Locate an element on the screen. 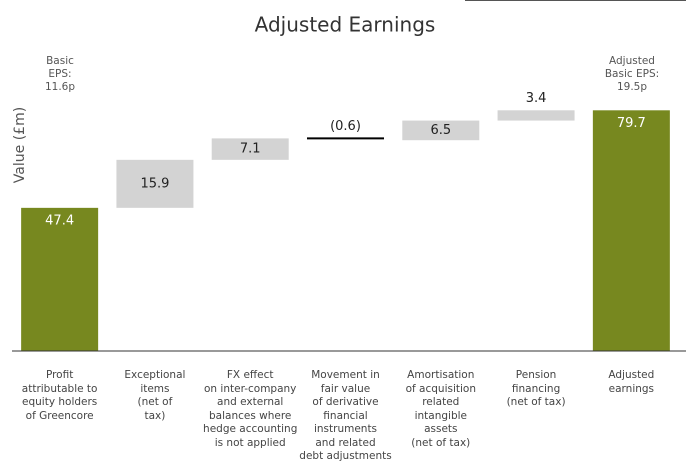  data-label: 47.4 is located at coordinates (59, 220).